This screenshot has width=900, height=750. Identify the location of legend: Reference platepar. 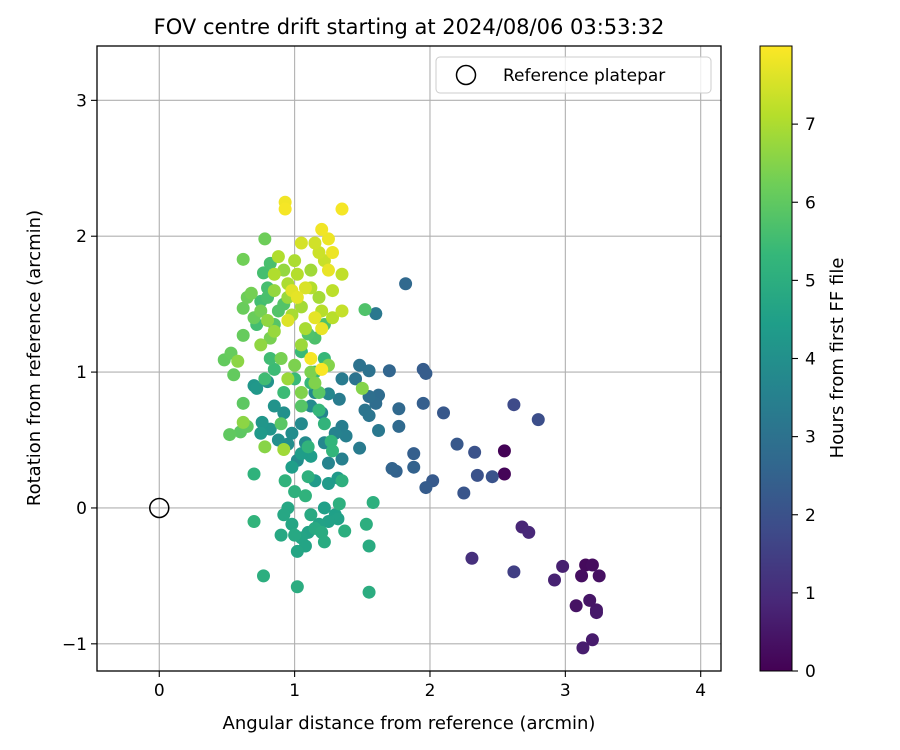
(573, 75).